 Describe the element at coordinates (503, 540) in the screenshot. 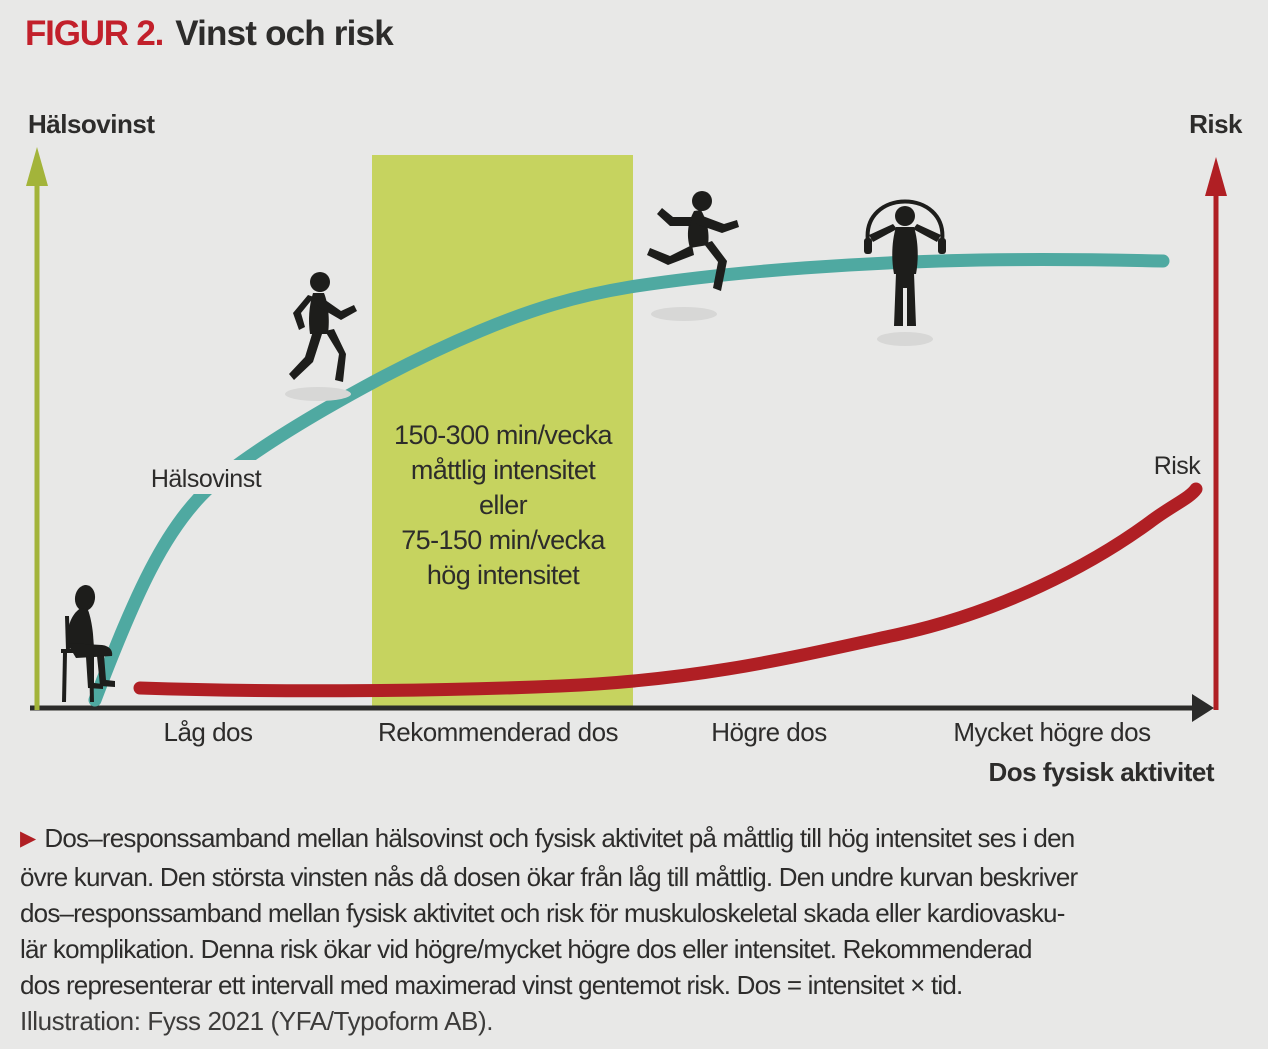

I see `band-text-line-4: 75-150 min/vecka` at that location.